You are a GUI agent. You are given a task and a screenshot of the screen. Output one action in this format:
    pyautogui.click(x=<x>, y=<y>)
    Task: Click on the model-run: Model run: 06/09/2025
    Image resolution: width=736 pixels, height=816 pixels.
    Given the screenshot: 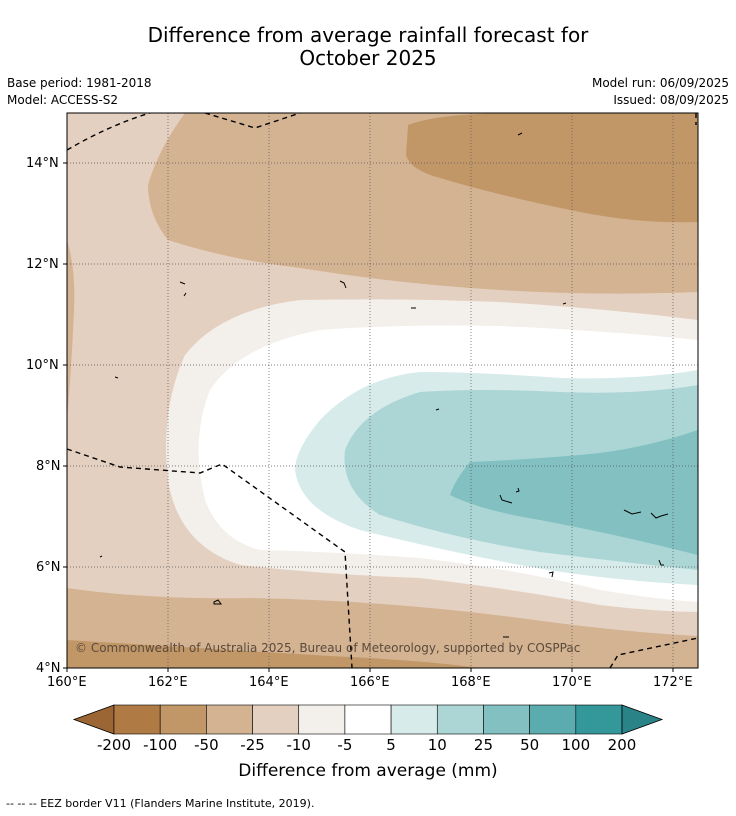 What is the action you would take?
    pyautogui.click(x=660, y=83)
    